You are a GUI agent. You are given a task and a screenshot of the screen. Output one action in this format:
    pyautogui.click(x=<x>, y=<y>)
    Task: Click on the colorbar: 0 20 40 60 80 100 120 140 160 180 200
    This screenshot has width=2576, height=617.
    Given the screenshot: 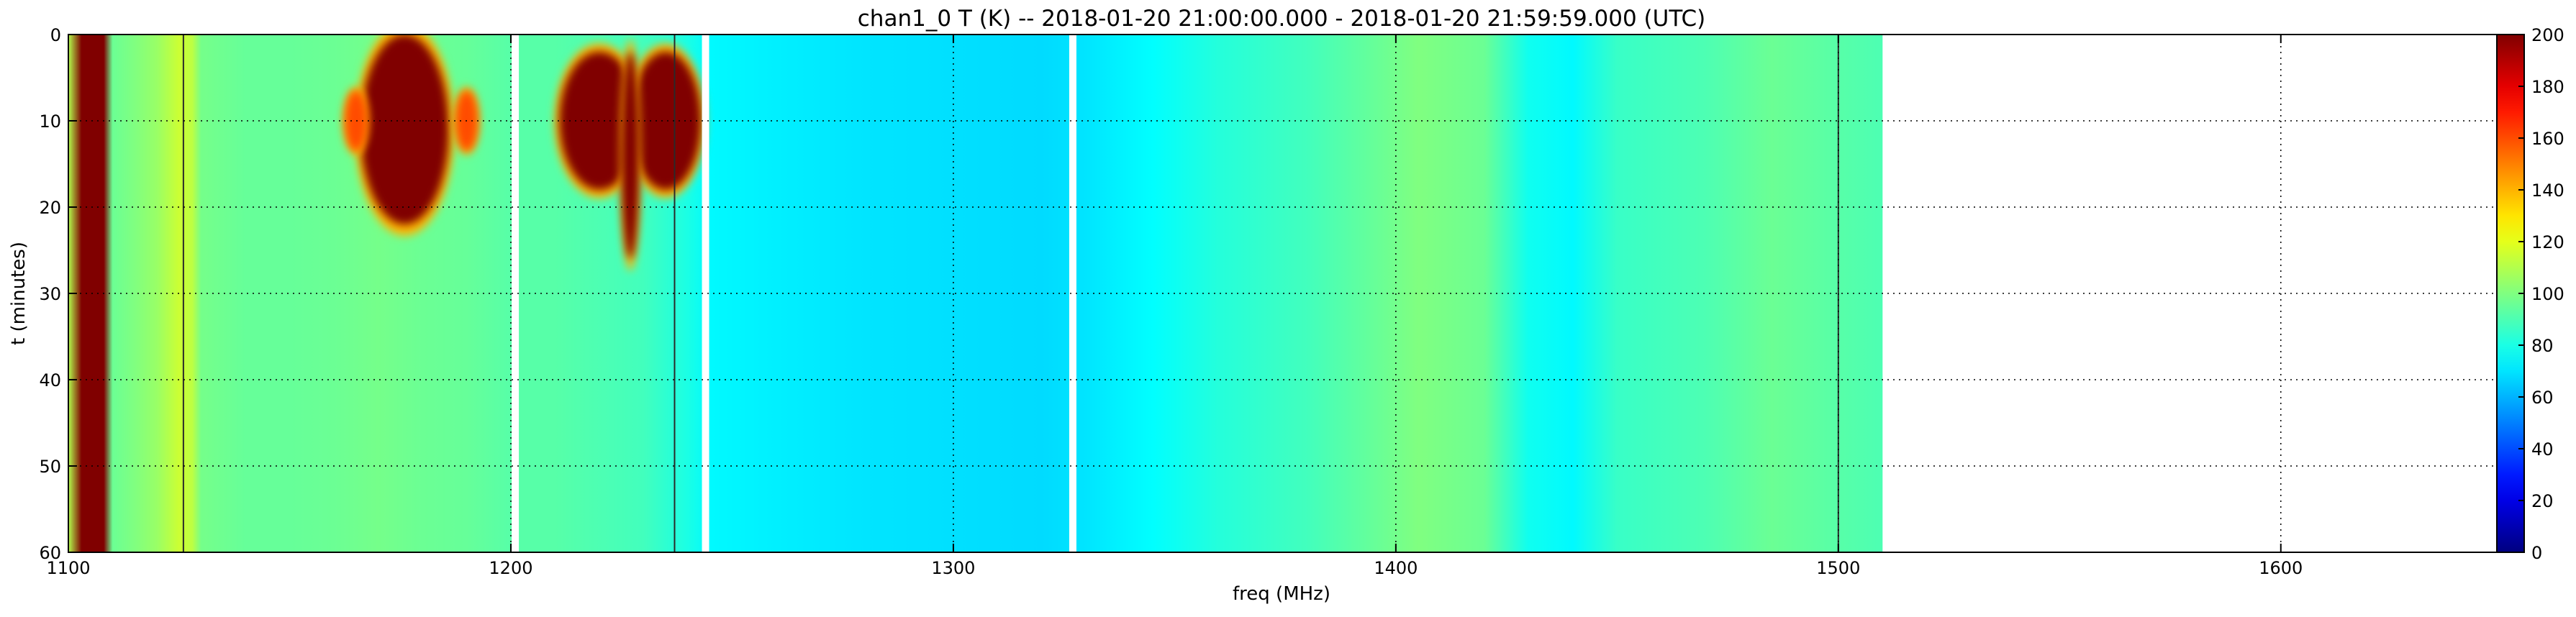 What is the action you would take?
    pyautogui.click(x=2530, y=294)
    